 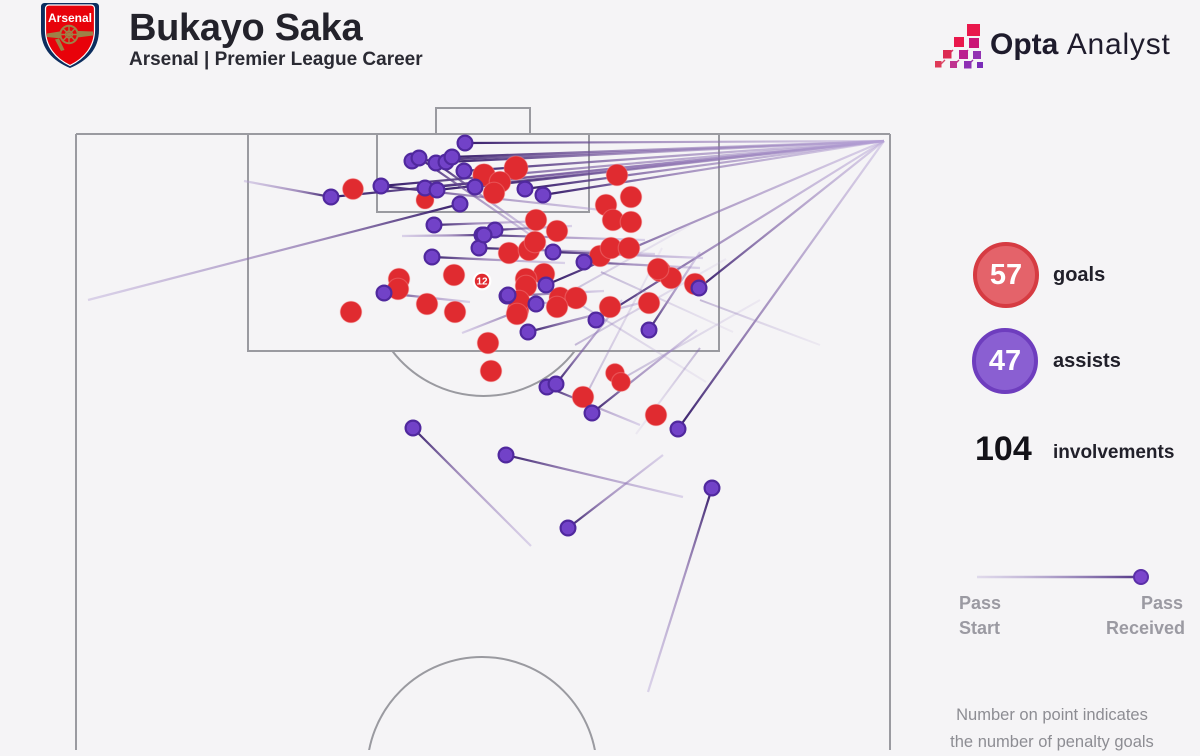 I want to click on svg-text: 12, so click(x=482, y=282).